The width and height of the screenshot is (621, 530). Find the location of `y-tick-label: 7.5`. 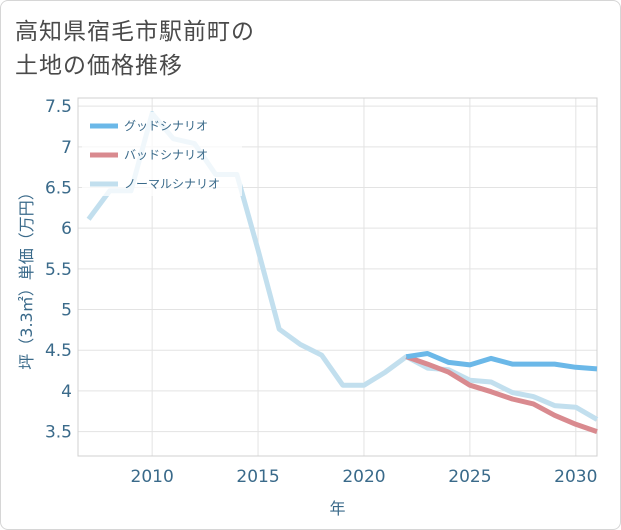

y-tick-label: 7.5 is located at coordinates (58, 107).